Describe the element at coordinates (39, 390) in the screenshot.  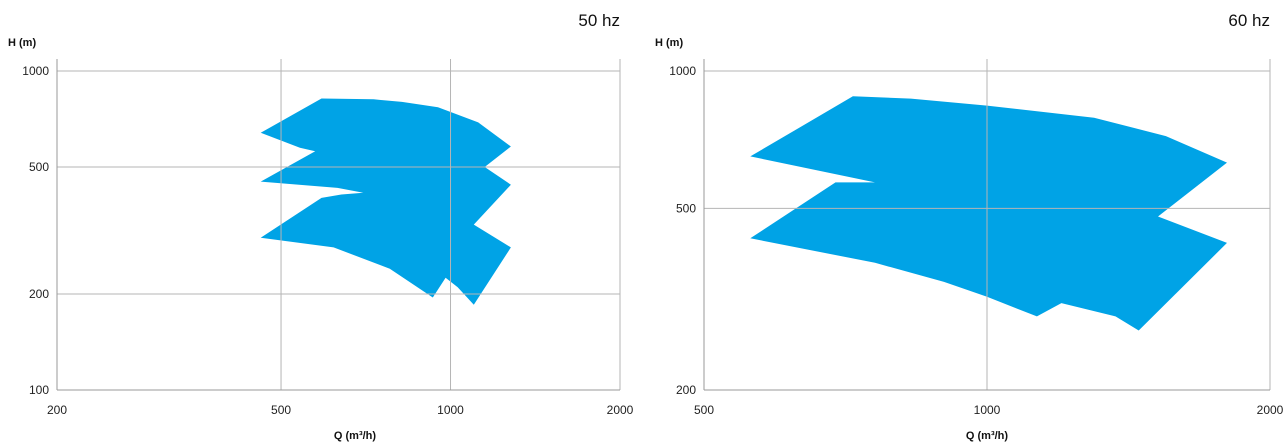
I see `y-tick-label: 100` at that location.